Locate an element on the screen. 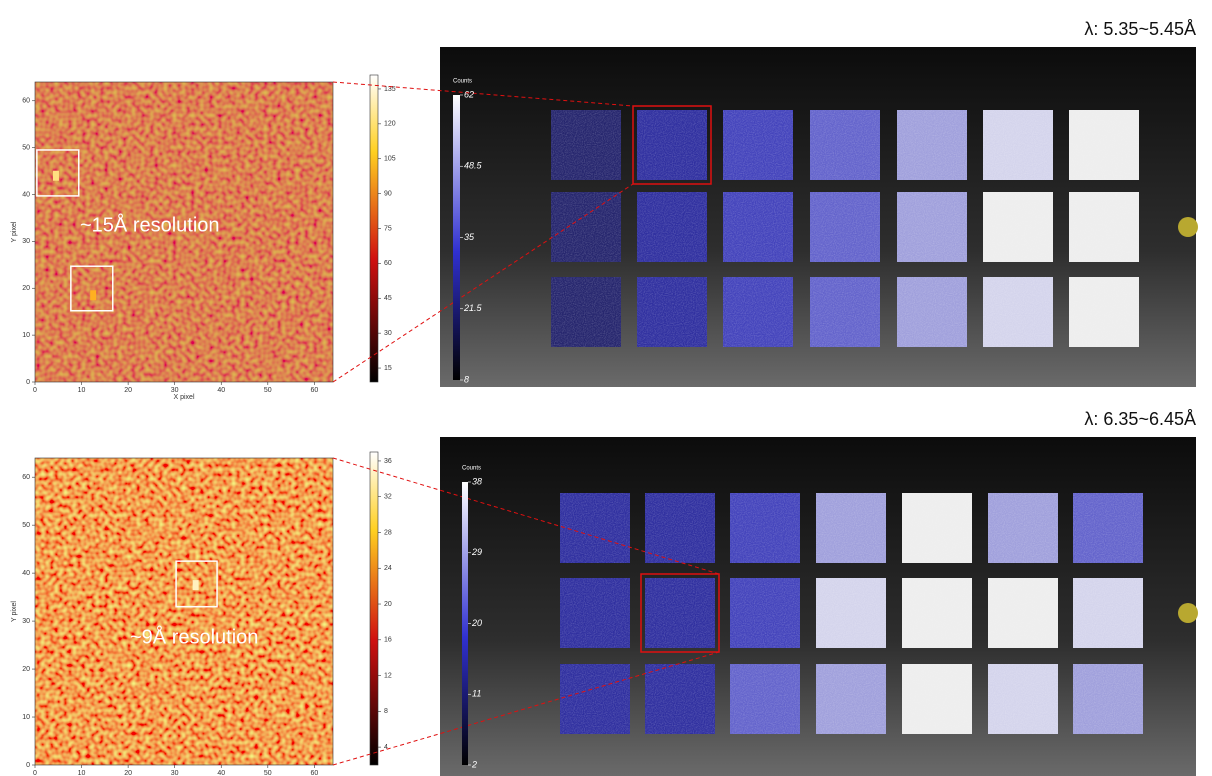  colorbar-tick-label: 11 is located at coordinates (476, 694).